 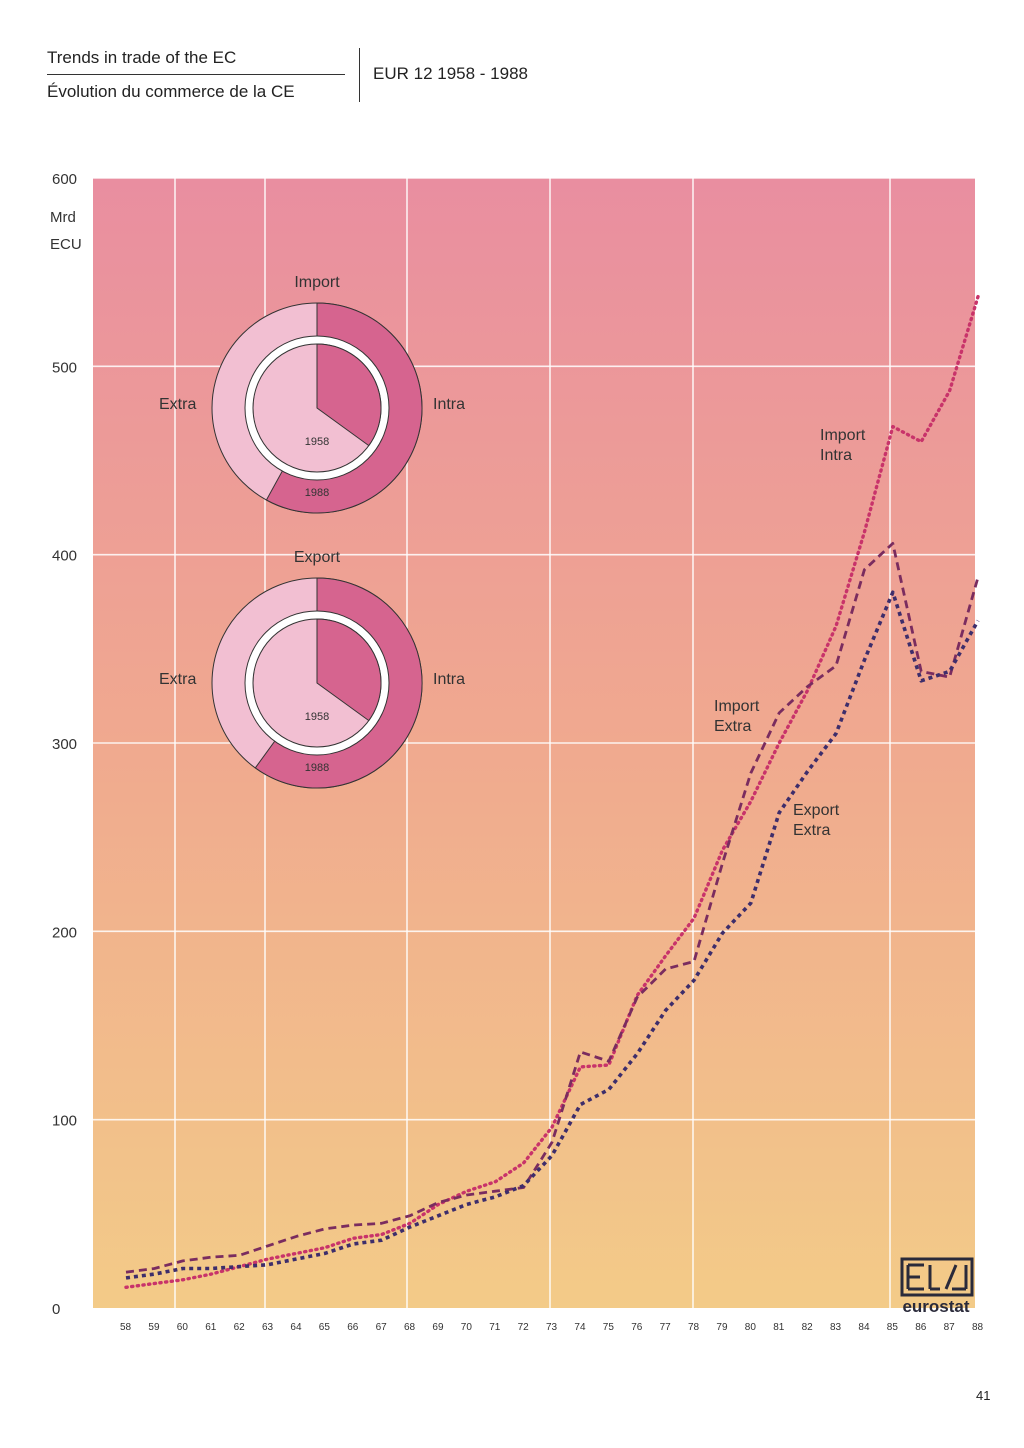 What do you see at coordinates (63, 217) in the screenshot?
I see `y-unit-label: Mrd` at bounding box center [63, 217].